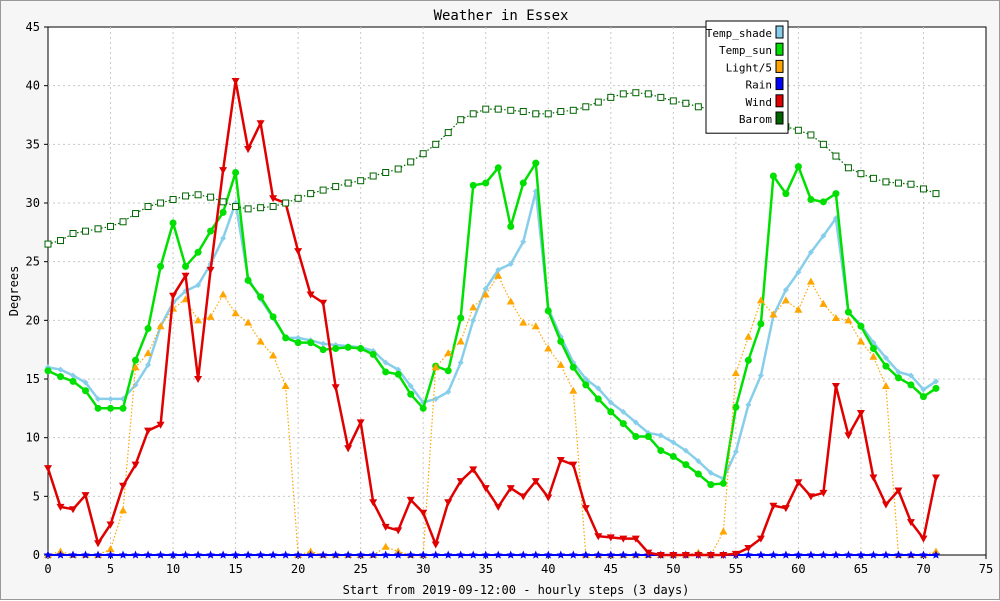 The height and width of the screenshot is (601, 1000). Describe the element at coordinates (736, 569) in the screenshot. I see `x-tick-label: 55` at that location.